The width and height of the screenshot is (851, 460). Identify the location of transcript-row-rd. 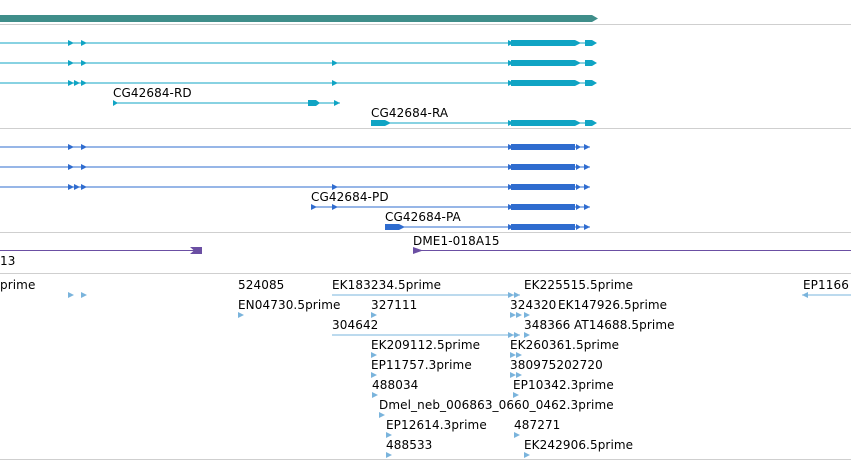
(226, 103).